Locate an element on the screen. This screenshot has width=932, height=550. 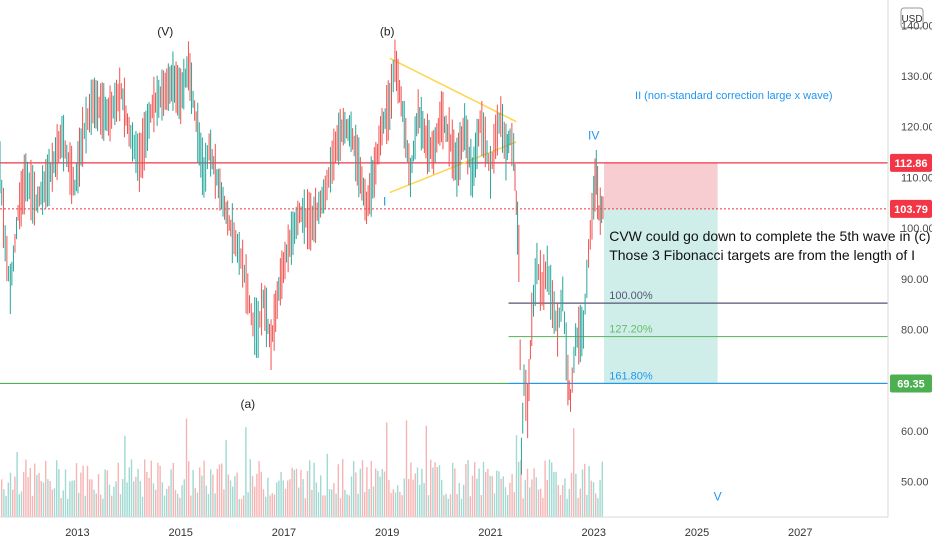
fib-label: 161.80% is located at coordinates (631, 376).